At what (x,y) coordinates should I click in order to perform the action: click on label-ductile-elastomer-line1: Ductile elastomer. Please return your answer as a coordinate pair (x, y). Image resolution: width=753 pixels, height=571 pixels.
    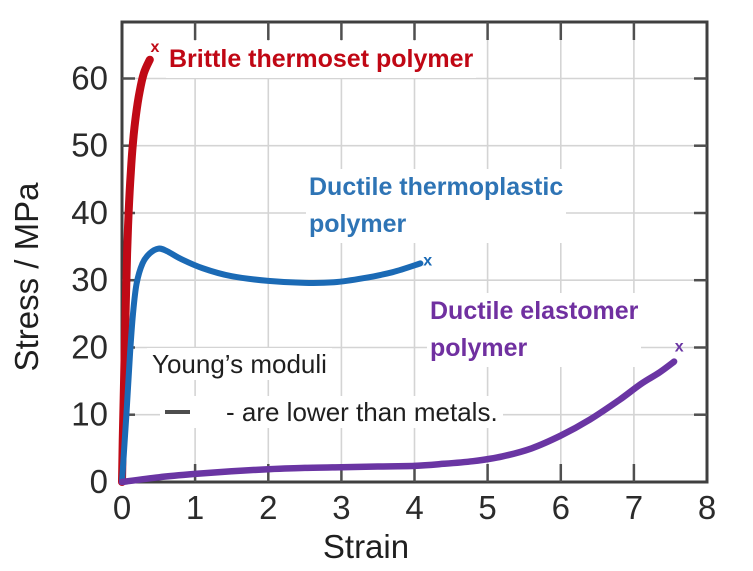
    Looking at the image, I should click on (534, 311).